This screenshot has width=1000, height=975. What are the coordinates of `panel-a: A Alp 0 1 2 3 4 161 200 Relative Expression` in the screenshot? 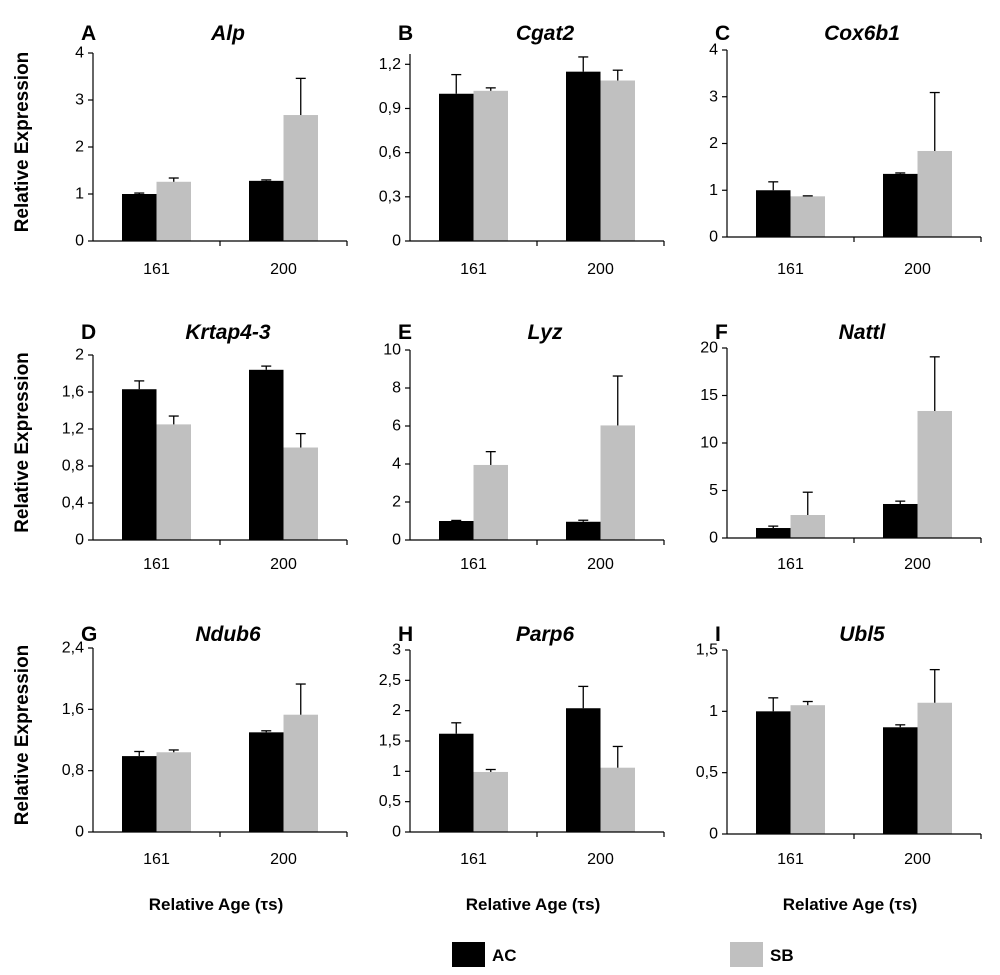 It's located at (180, 150).